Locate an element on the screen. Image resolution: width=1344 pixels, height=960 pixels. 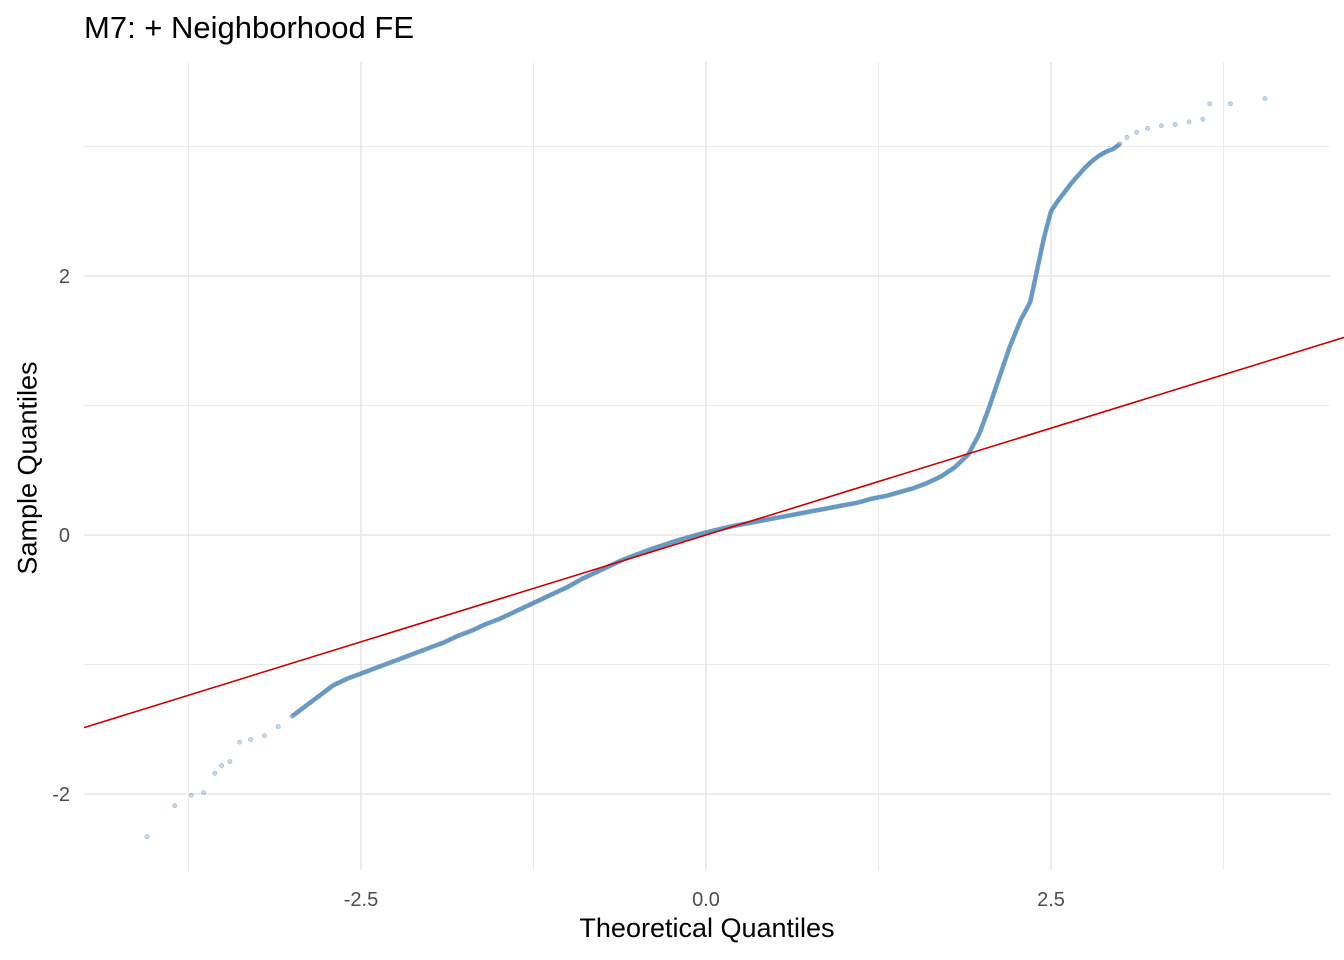
chart-title: M7: + Neighborhood FE is located at coordinates (249, 27).